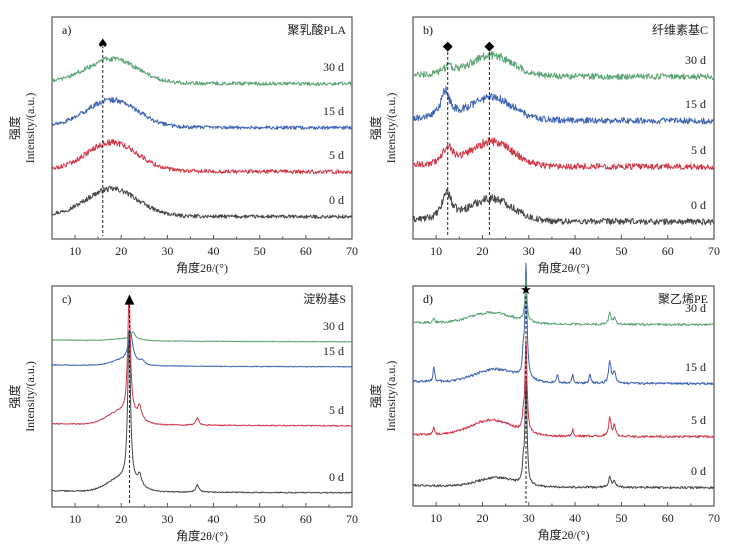 Image resolution: width=754 pixels, height=551 pixels. What do you see at coordinates (683, 299) in the screenshot?
I see `panel-title: 聚乙烯PE` at bounding box center [683, 299].